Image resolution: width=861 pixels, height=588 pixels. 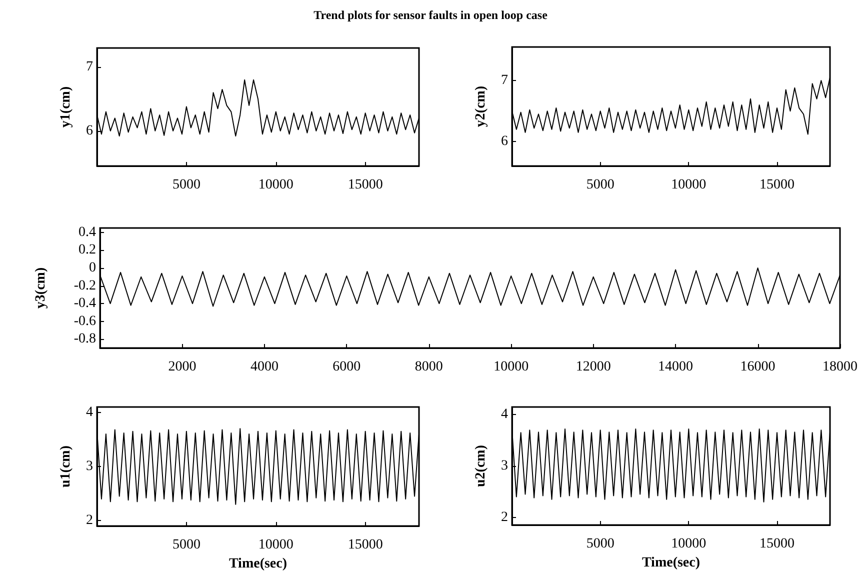 I want to click on x-tick-label: 14000, so click(x=676, y=367).